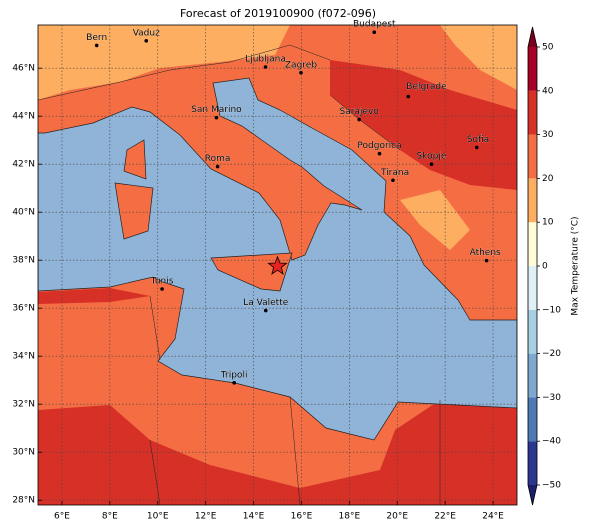 The image size is (592, 529). I want to click on colorbar-label: Max Temperature (°C), so click(576, 265).